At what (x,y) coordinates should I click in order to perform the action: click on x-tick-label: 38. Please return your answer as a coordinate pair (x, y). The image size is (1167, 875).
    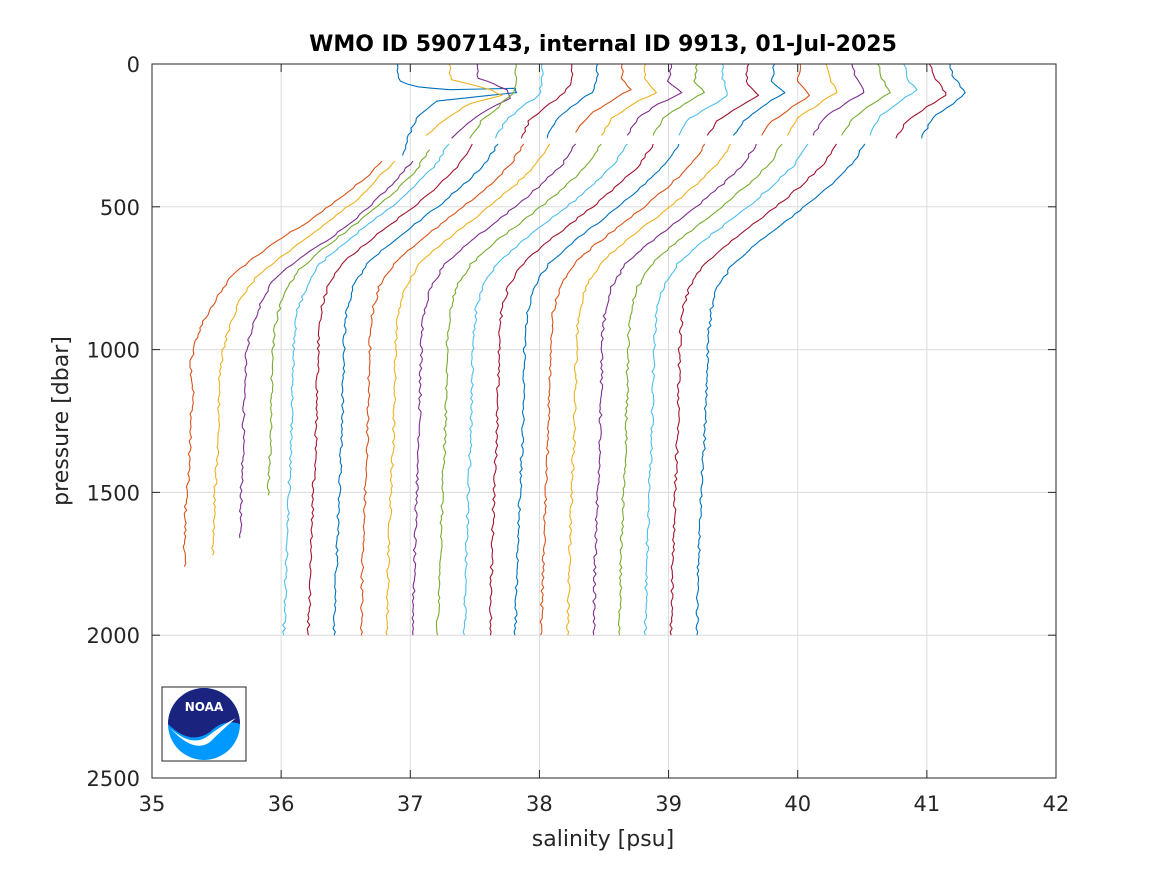
    Looking at the image, I should click on (539, 804).